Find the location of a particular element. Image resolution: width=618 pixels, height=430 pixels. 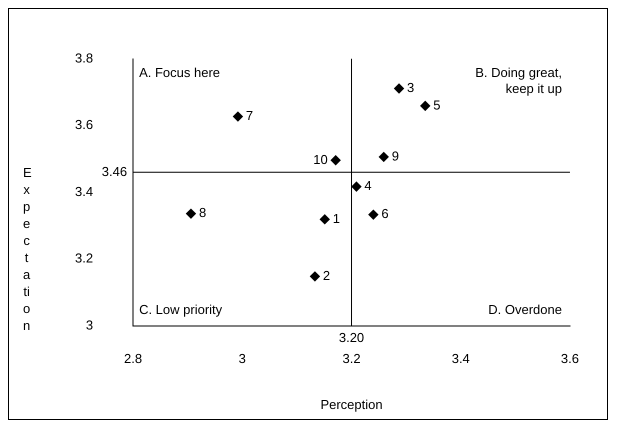

ref-line-label: 3.20 is located at coordinates (351, 337).